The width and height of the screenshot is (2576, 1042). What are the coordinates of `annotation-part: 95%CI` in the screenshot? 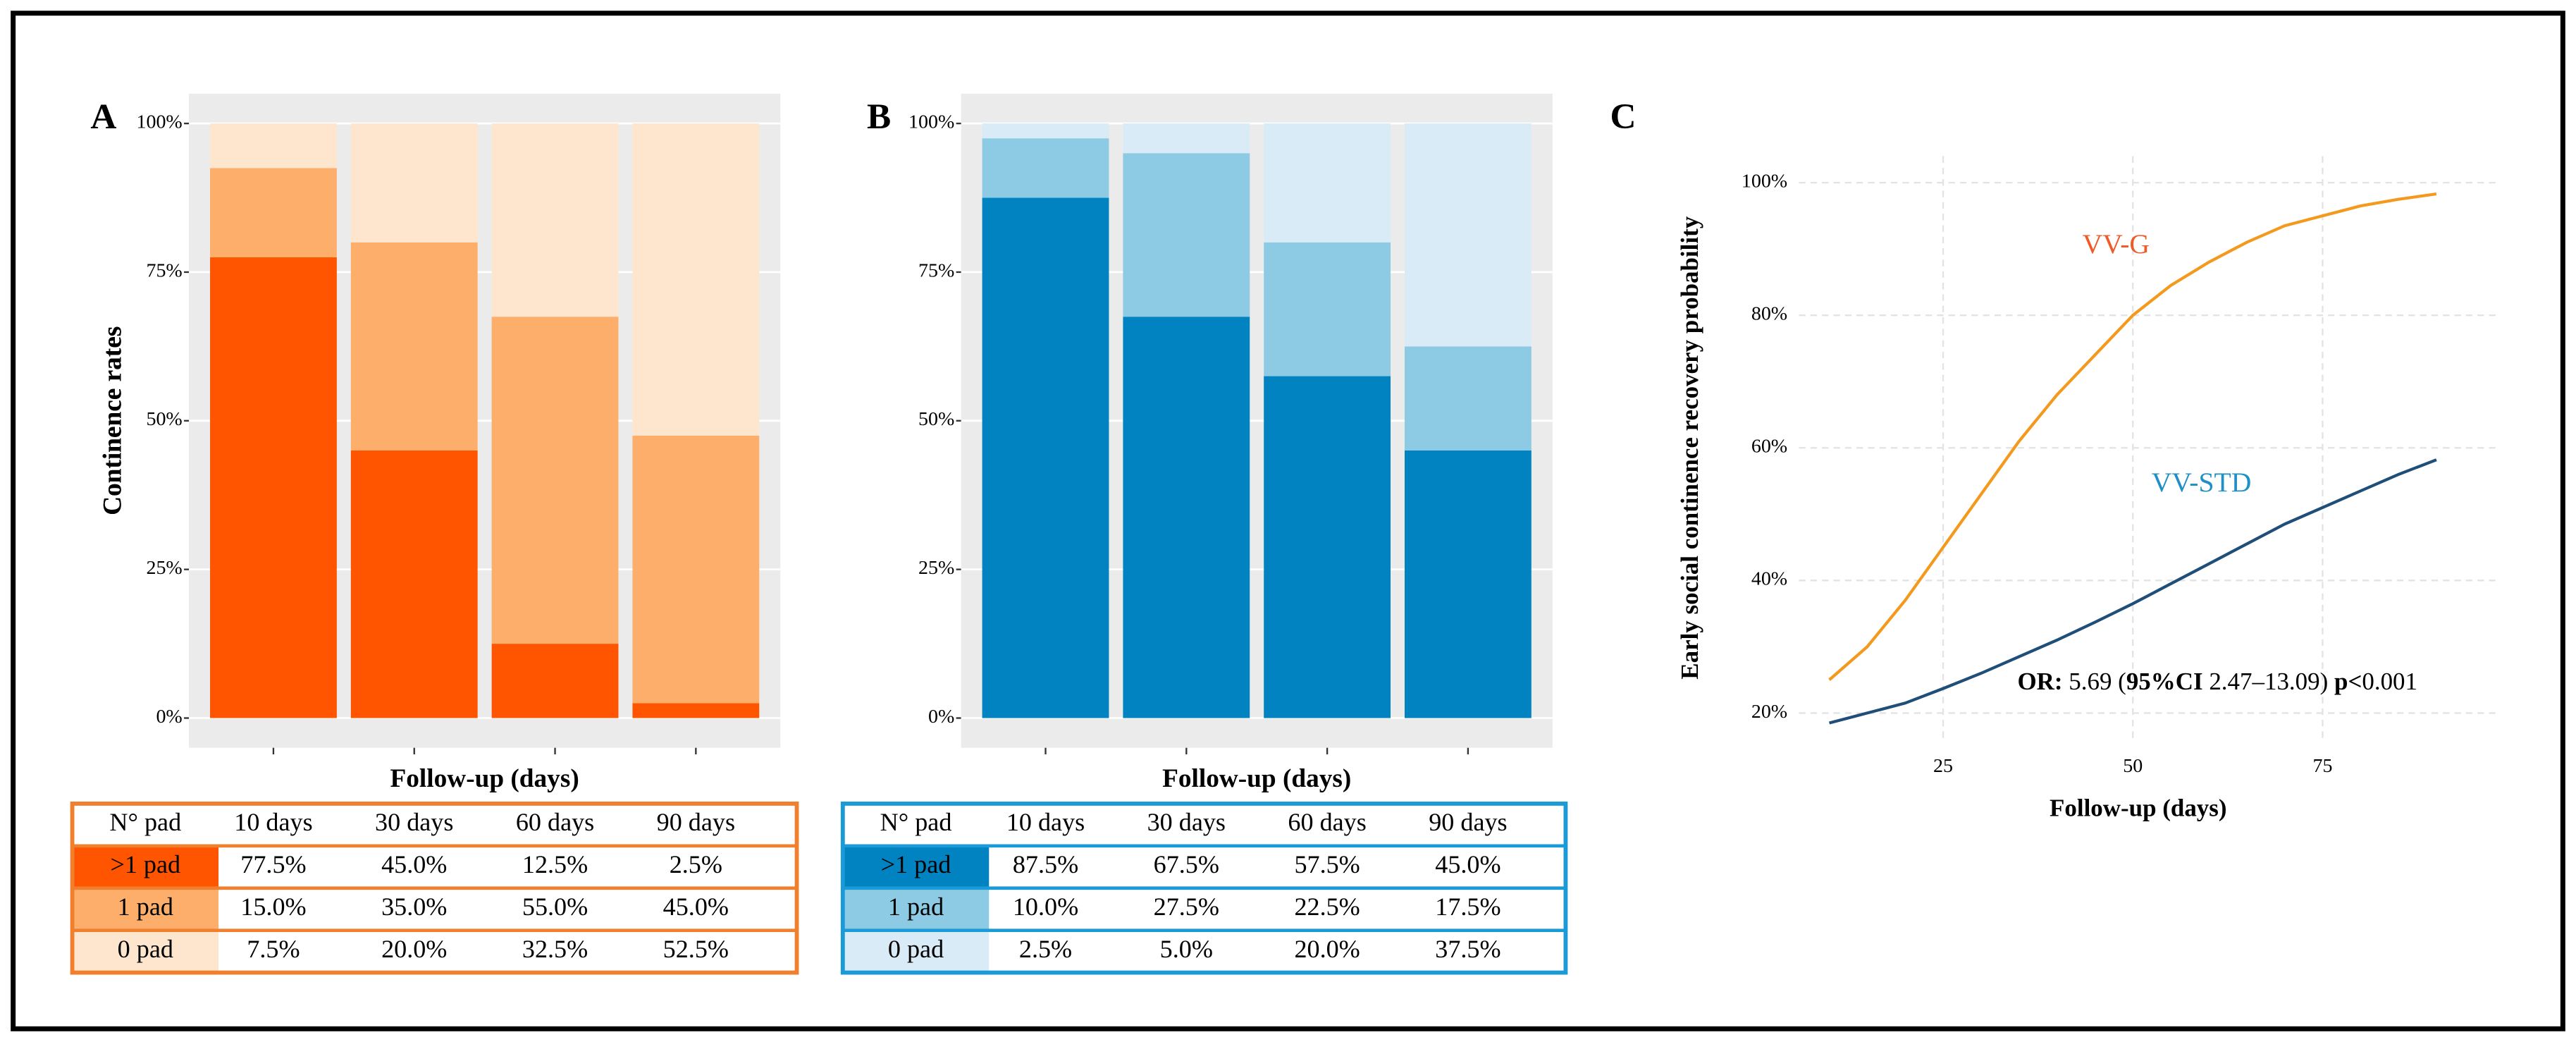 It's located at (2164, 681).